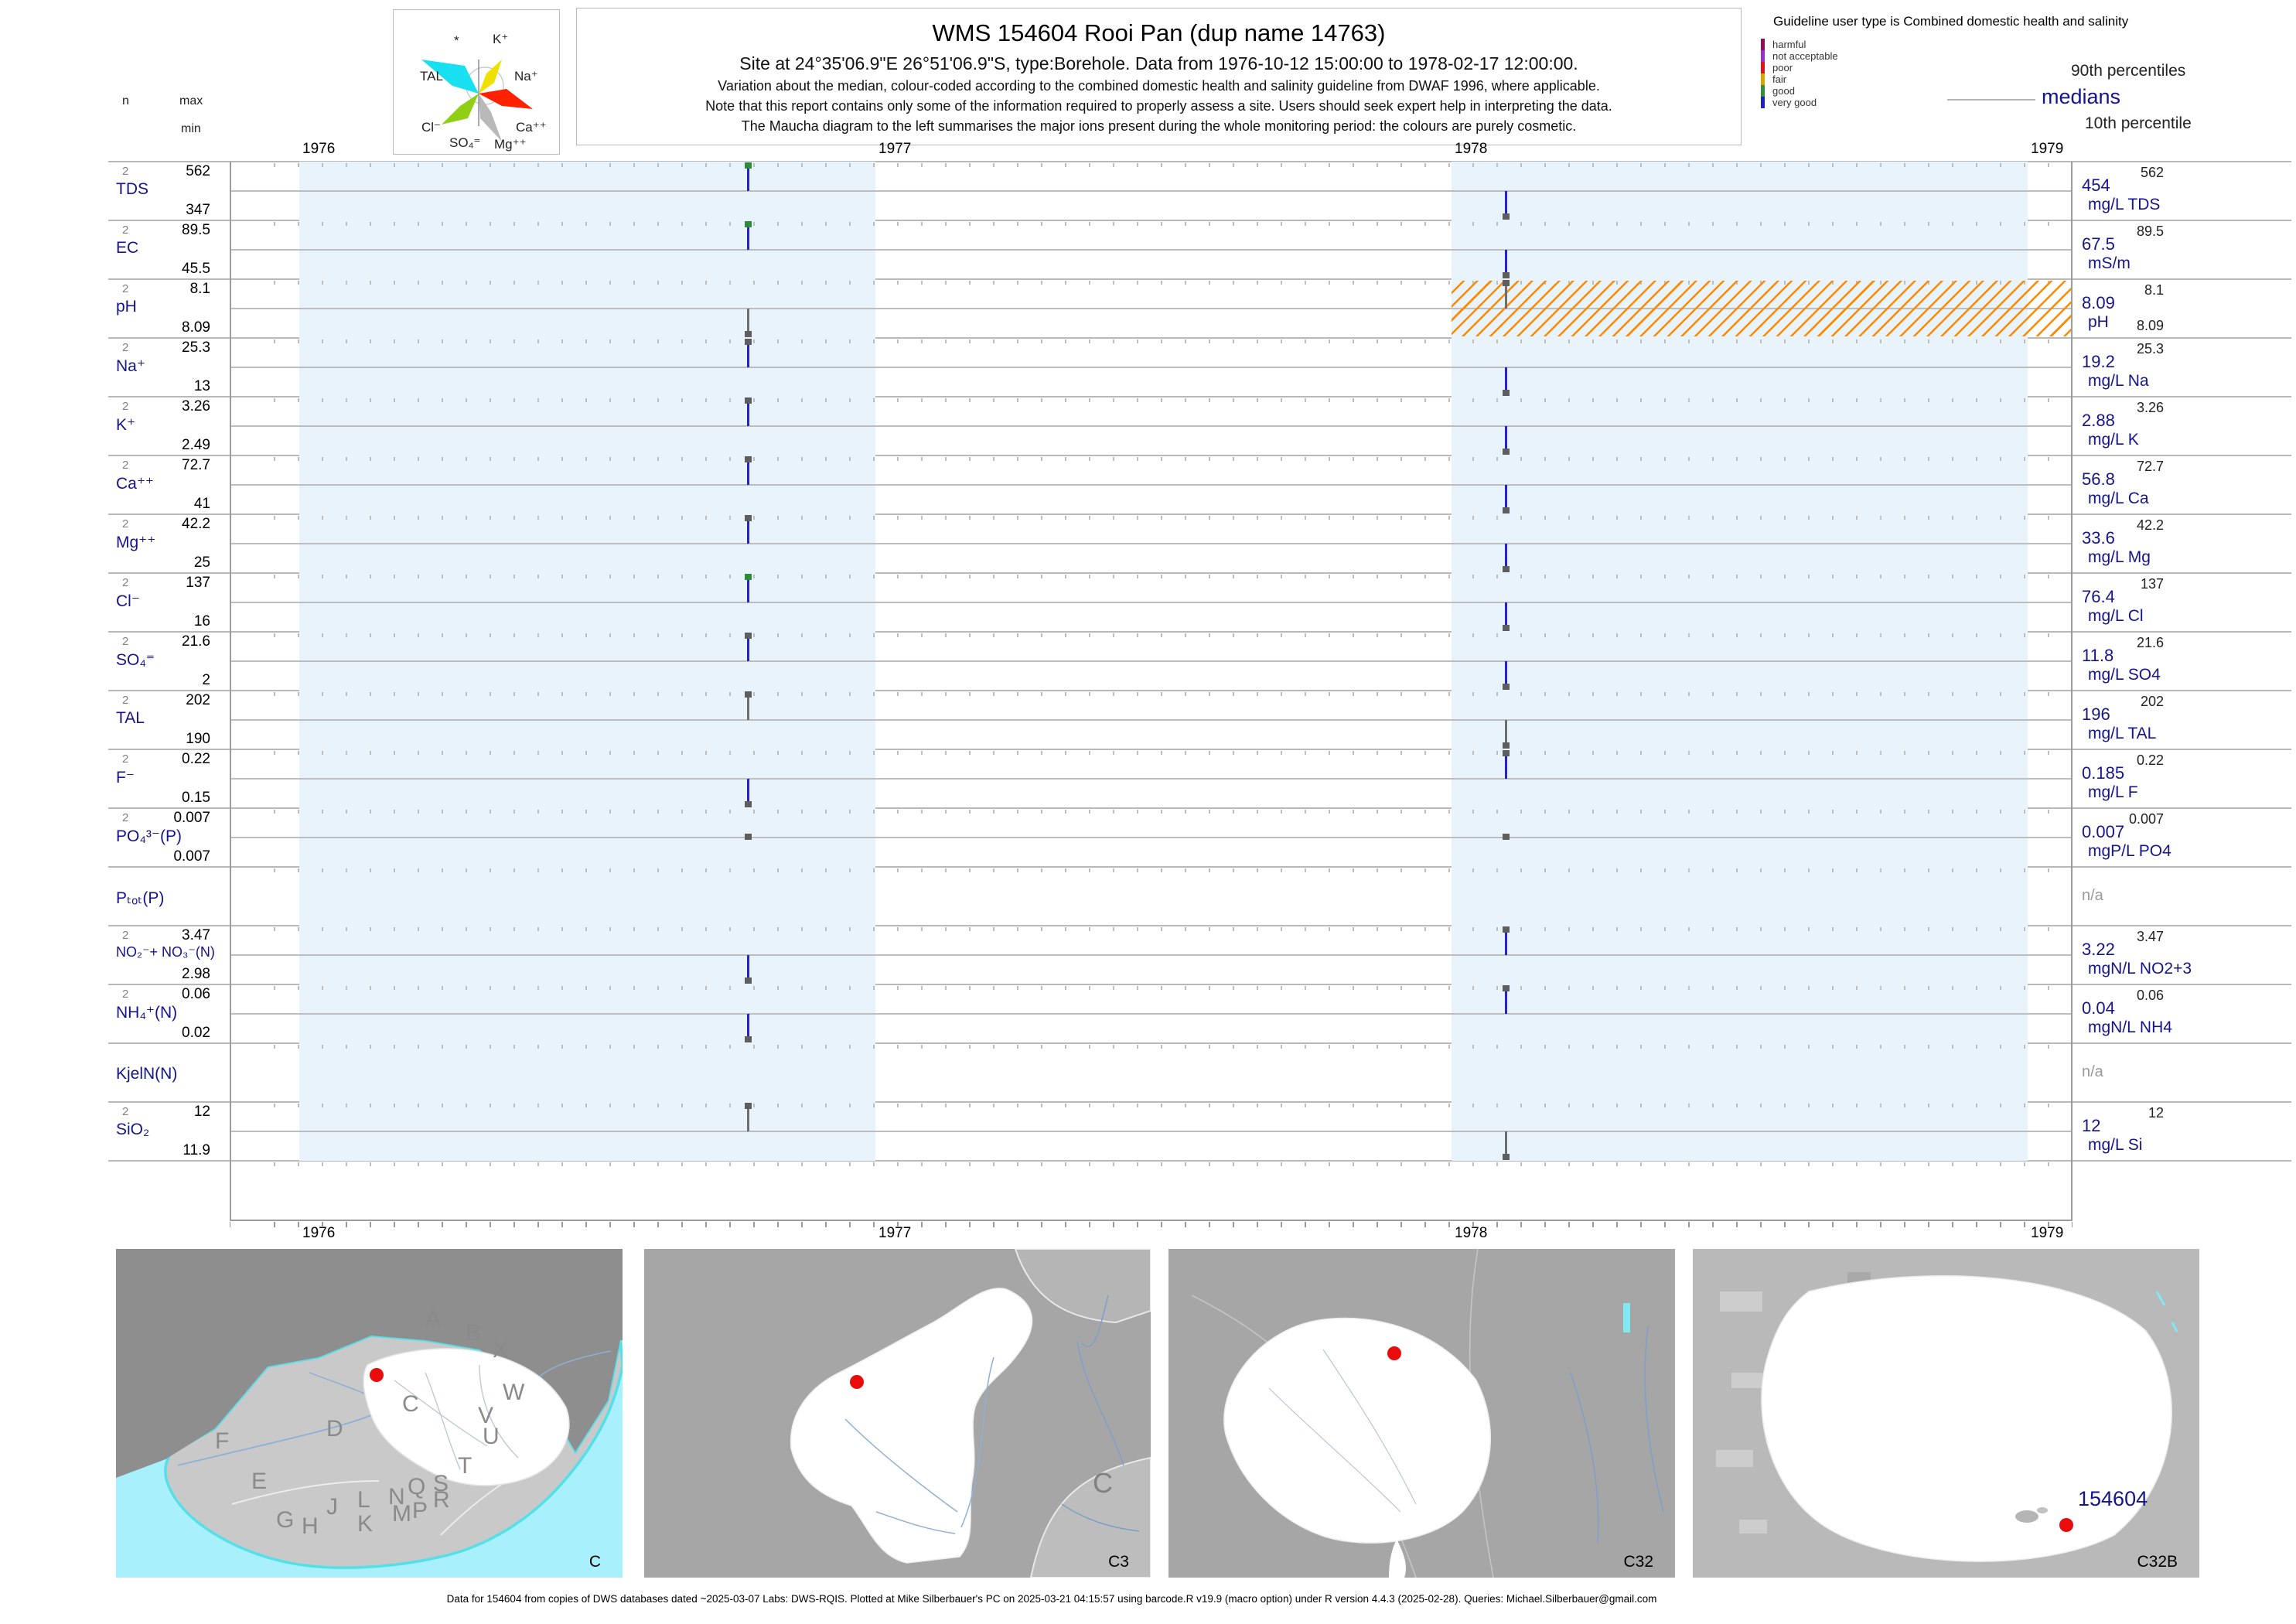 Image resolution: width=2296 pixels, height=1624 pixels. What do you see at coordinates (2119, 557) in the screenshot?
I see `unit-label: mg/L Mg` at bounding box center [2119, 557].